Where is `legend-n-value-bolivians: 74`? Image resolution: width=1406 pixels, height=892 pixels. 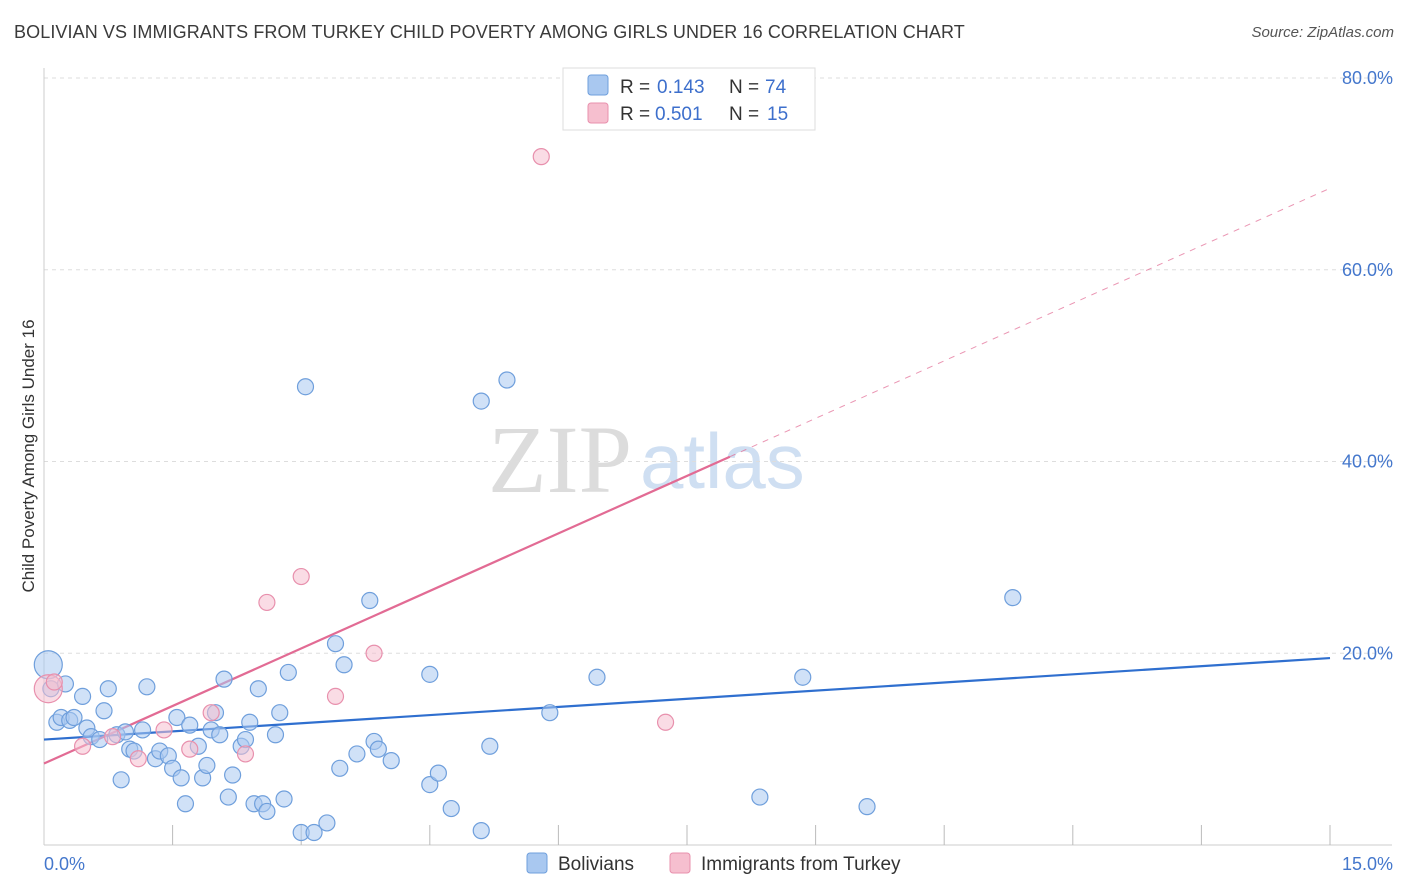
legend-n-value-bolivians: 74 is located at coordinates (776, 87).